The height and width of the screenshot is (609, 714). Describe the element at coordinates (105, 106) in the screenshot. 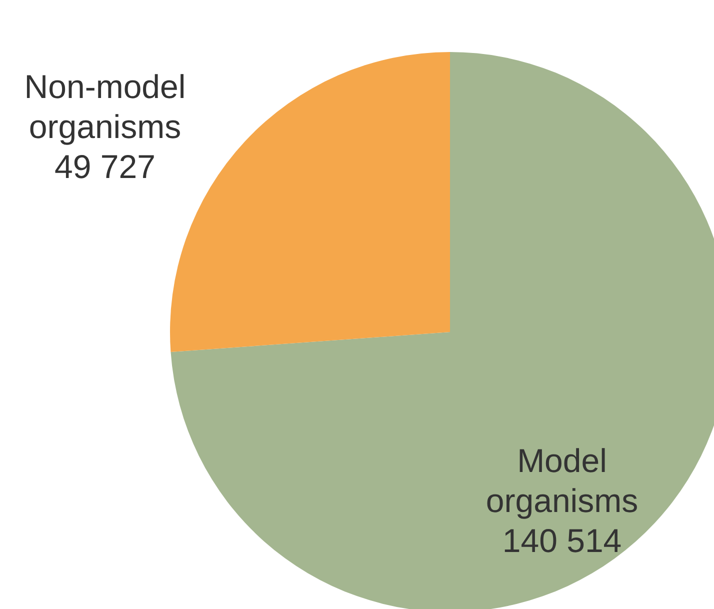

I see `slice-label: Non-model organisms` at that location.